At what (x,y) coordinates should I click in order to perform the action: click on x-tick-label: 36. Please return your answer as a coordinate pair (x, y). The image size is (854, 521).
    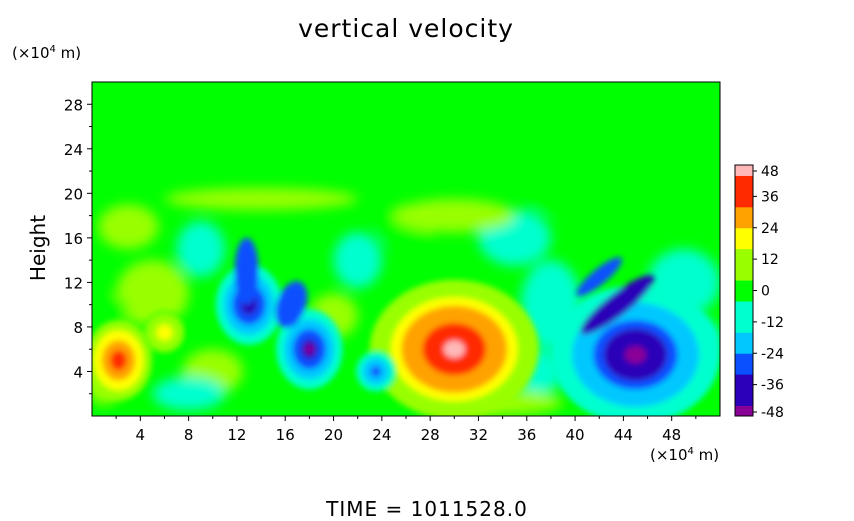
    Looking at the image, I should click on (526, 435).